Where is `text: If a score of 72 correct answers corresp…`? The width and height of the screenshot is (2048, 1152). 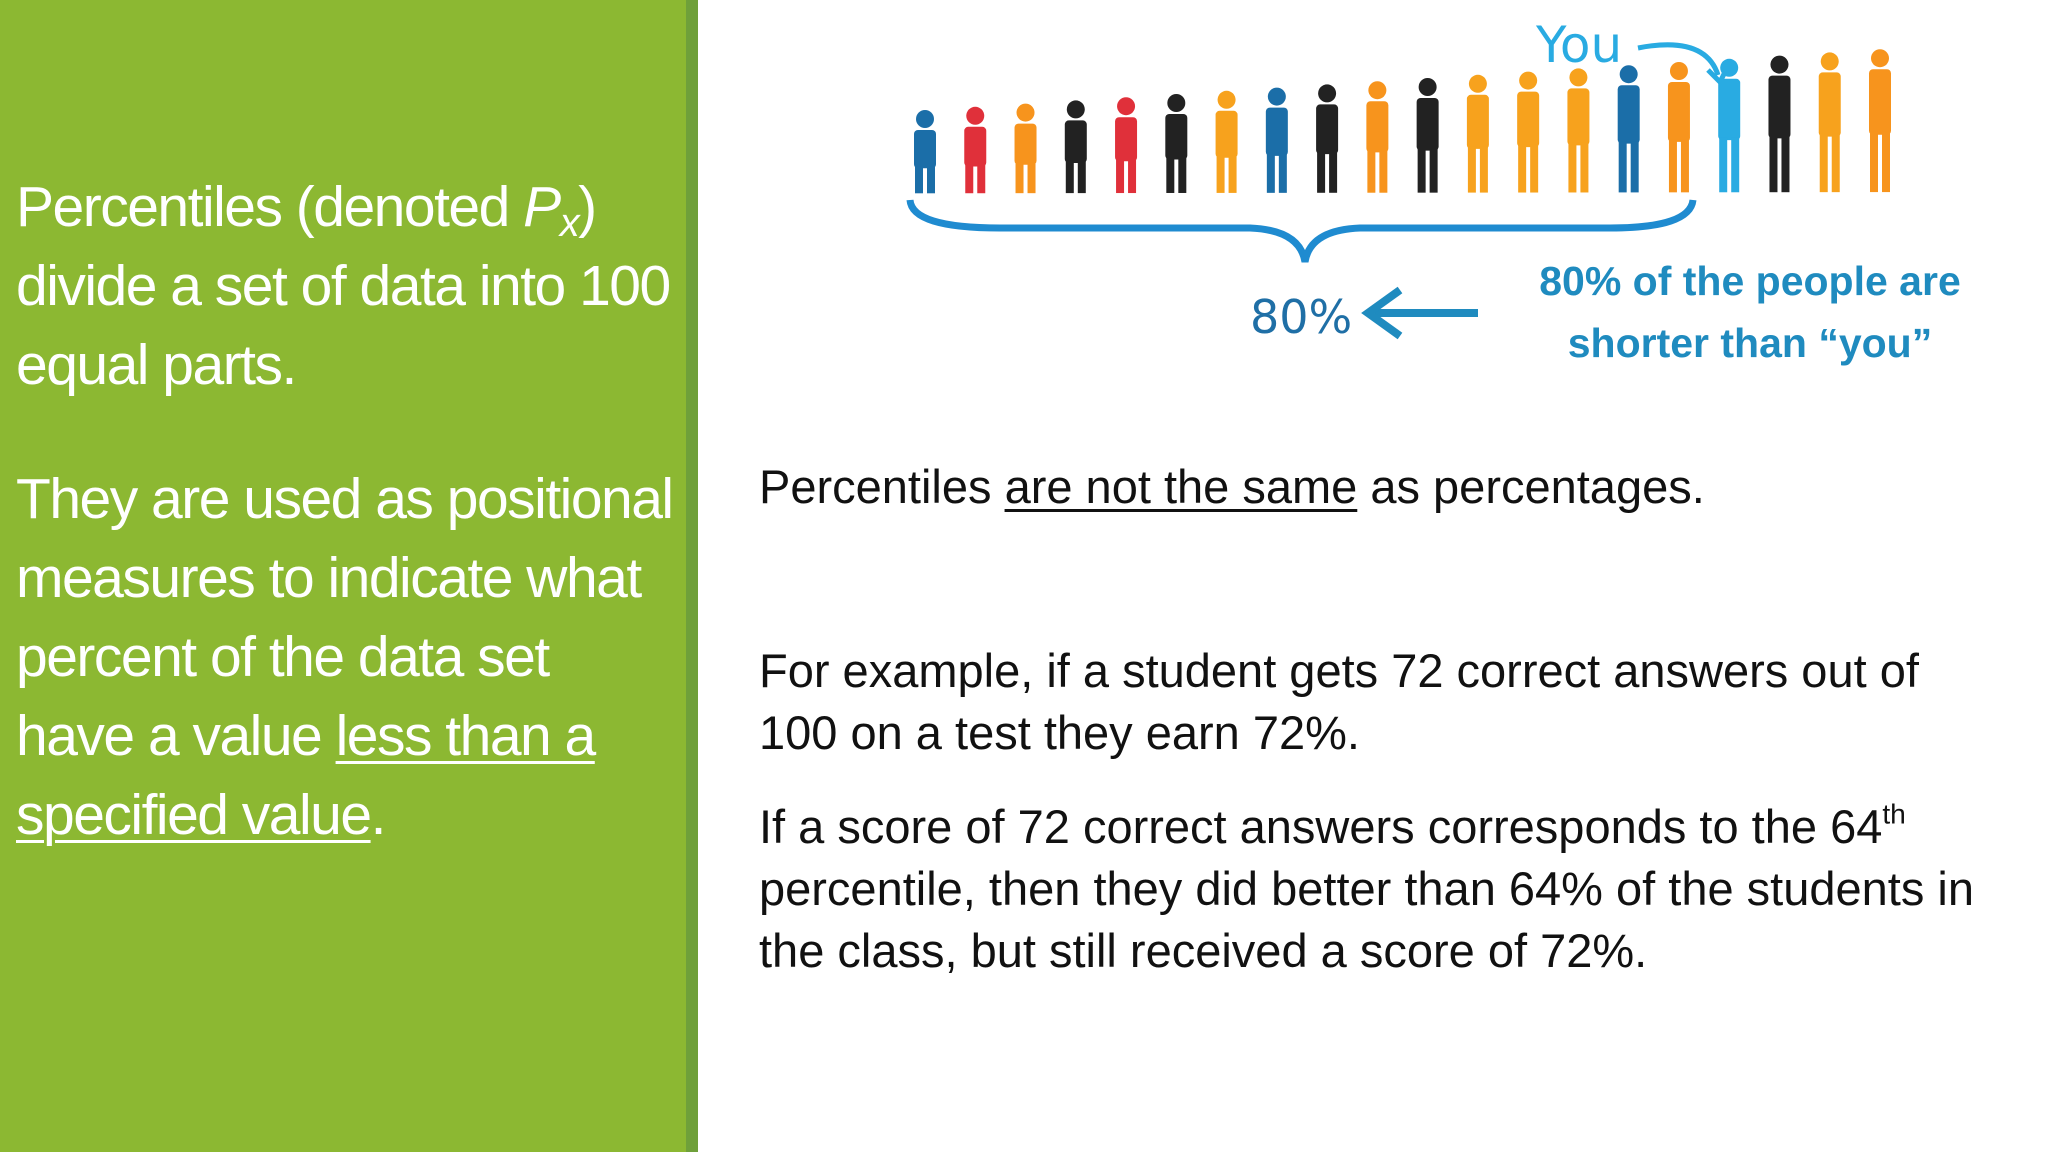
text: If a score of 72 correct answers corresp… is located at coordinates (1321, 826).